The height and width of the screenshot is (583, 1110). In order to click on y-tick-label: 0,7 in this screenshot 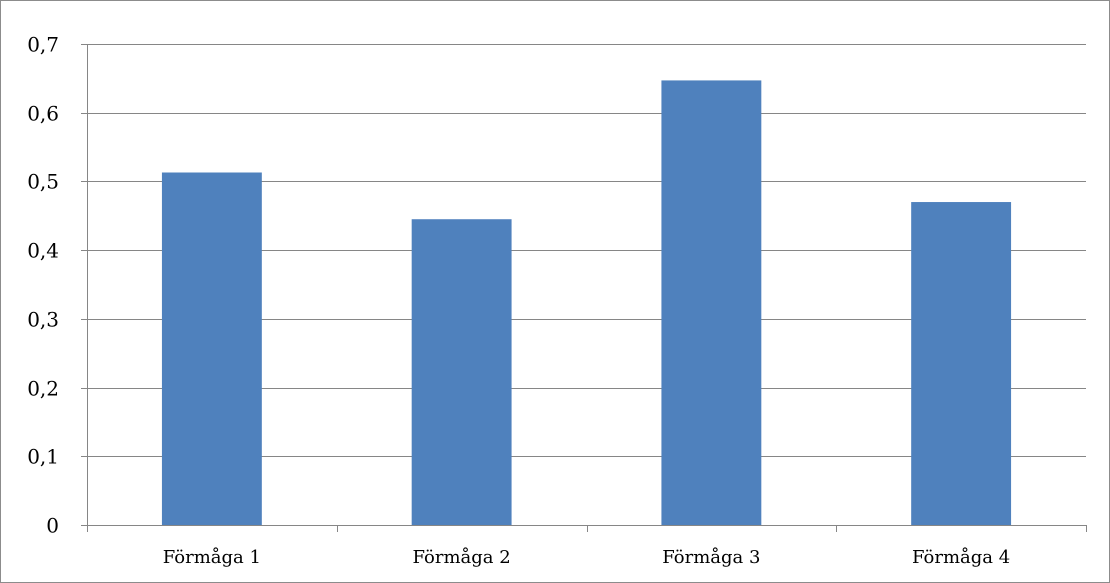, I will do `click(43, 45)`.